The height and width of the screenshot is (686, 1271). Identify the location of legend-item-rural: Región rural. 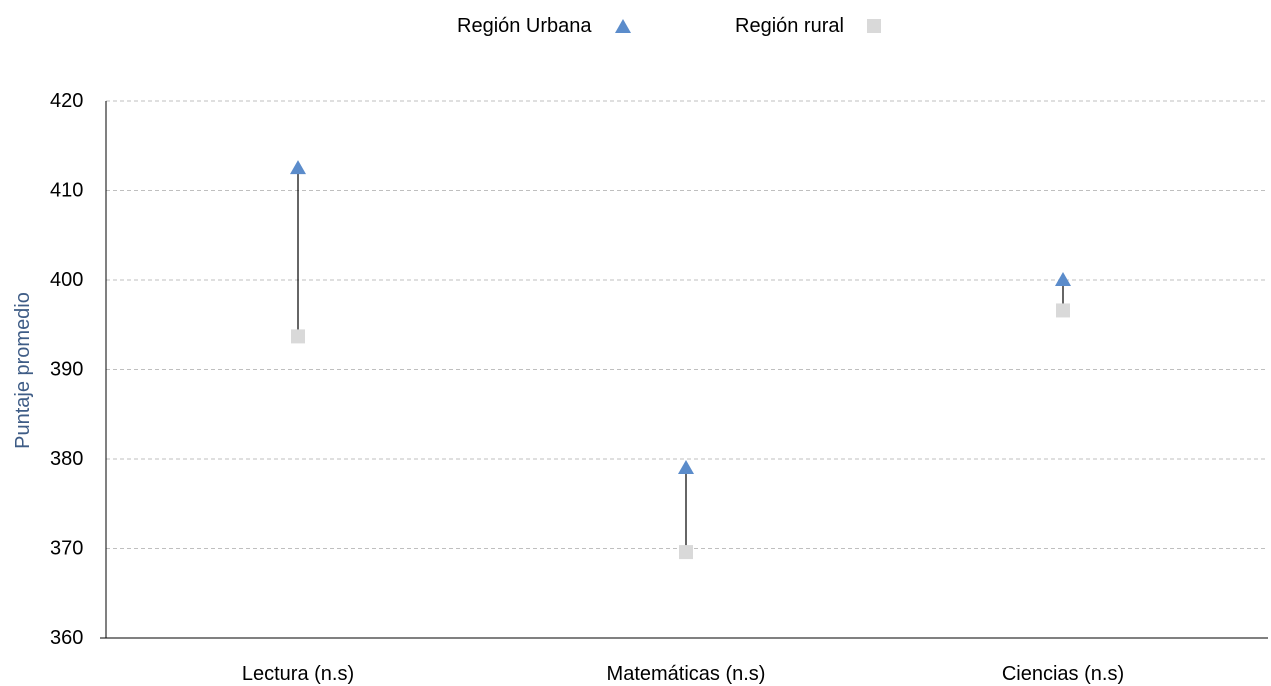
(809, 26).